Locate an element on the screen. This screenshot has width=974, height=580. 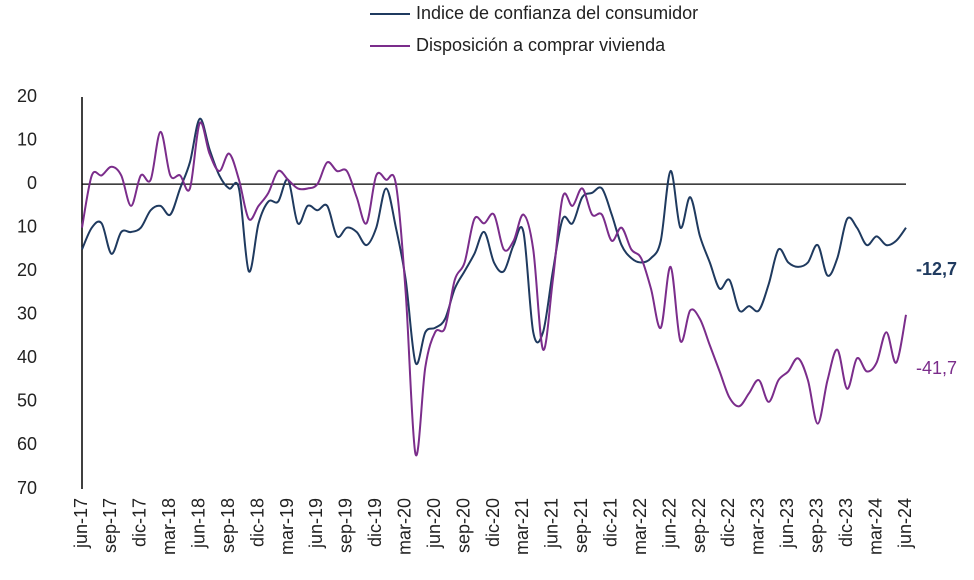
x-tick-label: mar-19 is located at coordinates (287, 526).